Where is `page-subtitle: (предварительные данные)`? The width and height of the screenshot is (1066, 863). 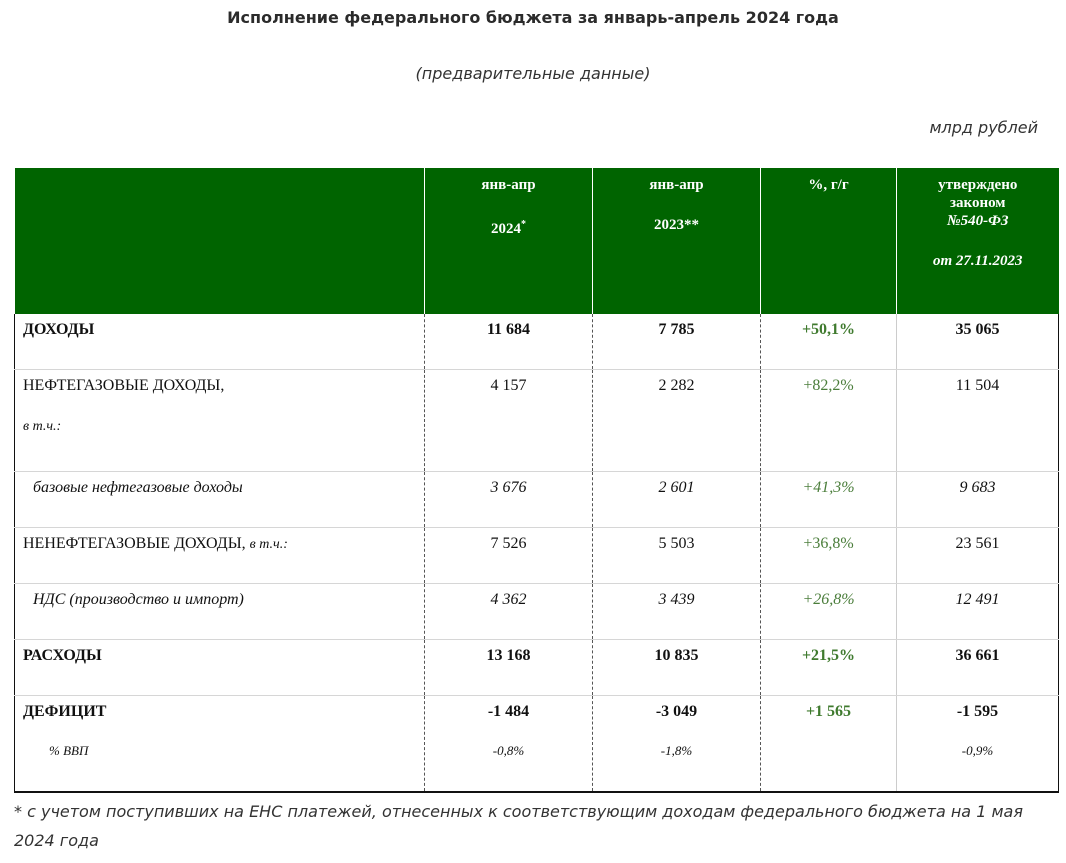 page-subtitle: (предварительные данные) is located at coordinates (533, 73).